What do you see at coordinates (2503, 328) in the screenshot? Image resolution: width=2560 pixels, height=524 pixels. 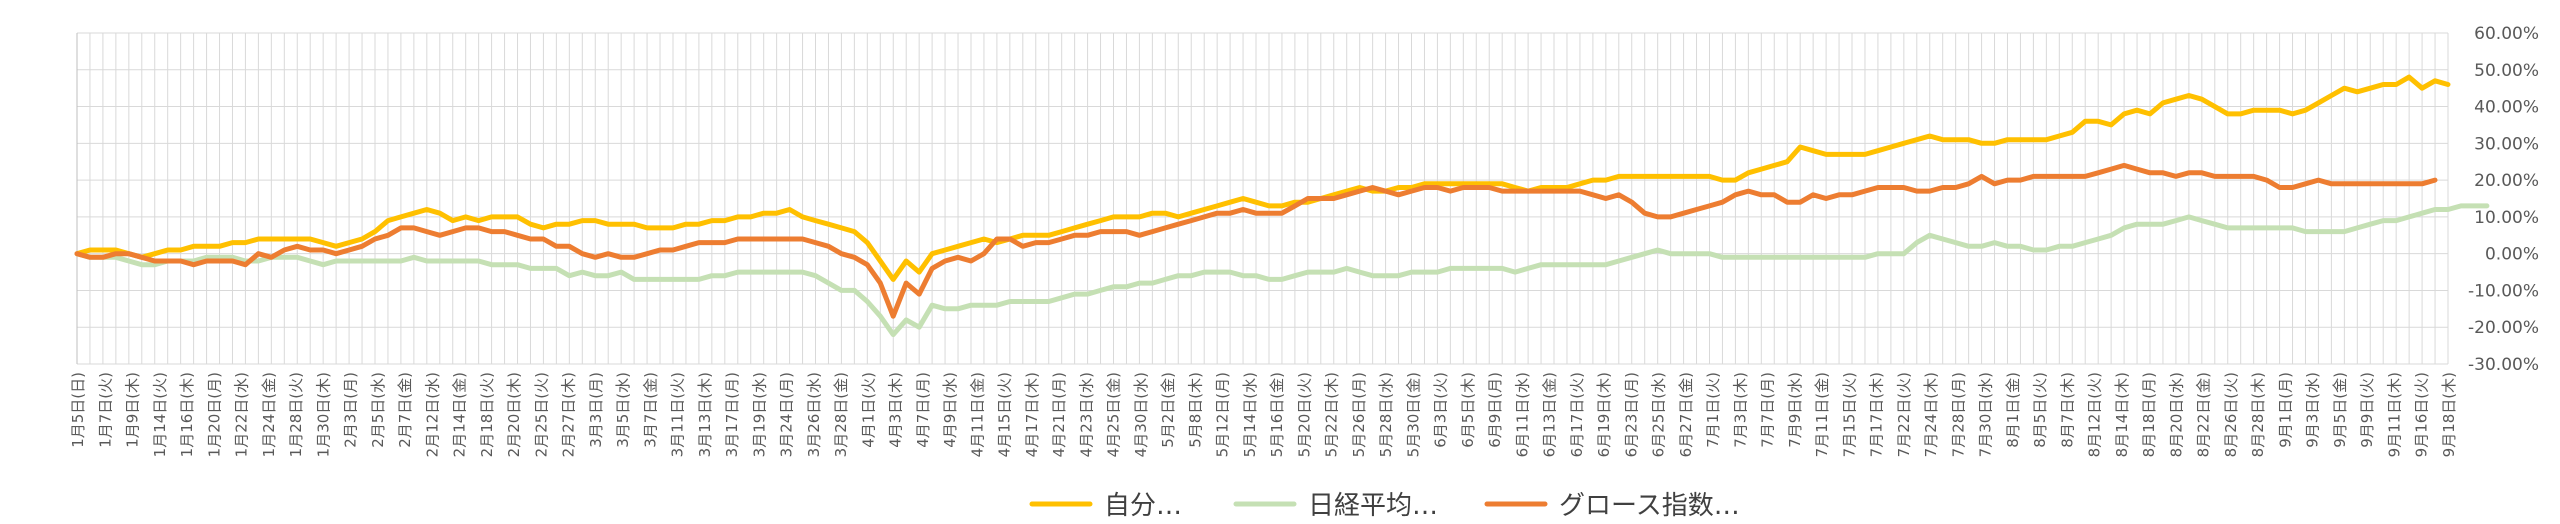 I see `y-tick-label: -20.00%` at bounding box center [2503, 328].